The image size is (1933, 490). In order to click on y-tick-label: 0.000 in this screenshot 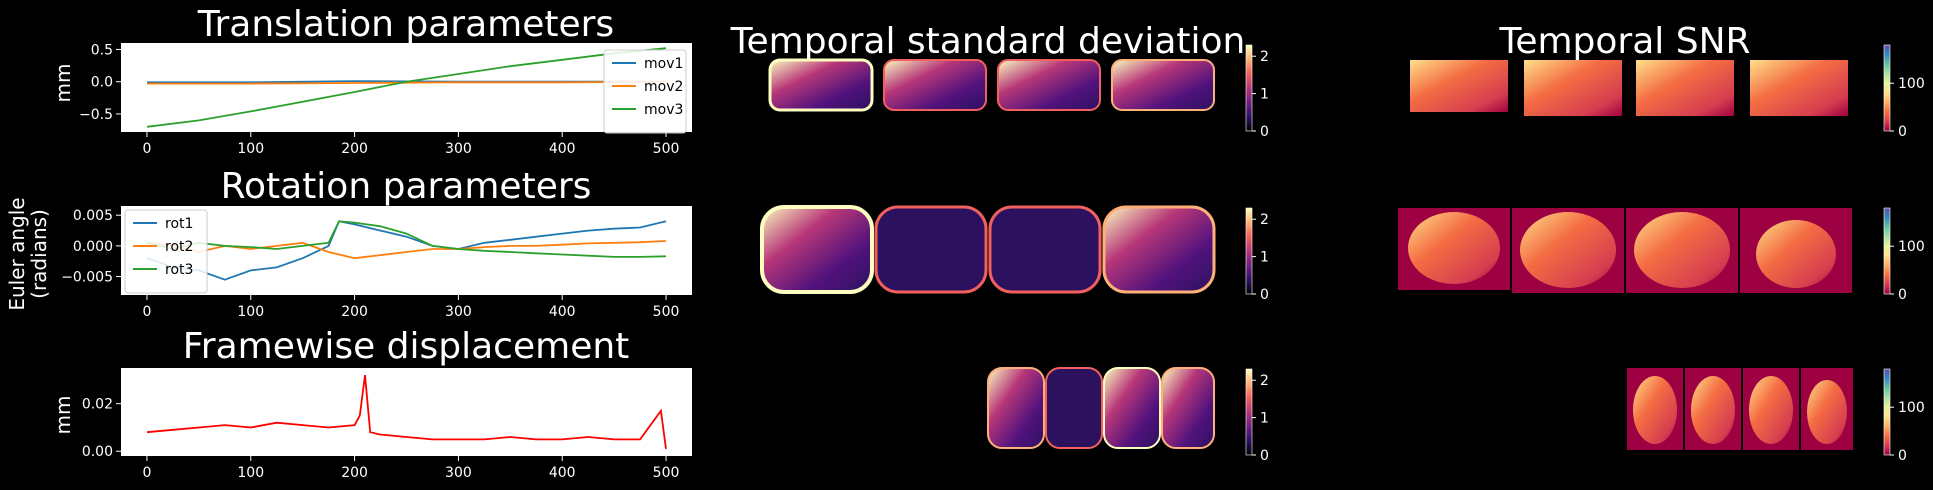, I will do `click(93, 247)`.